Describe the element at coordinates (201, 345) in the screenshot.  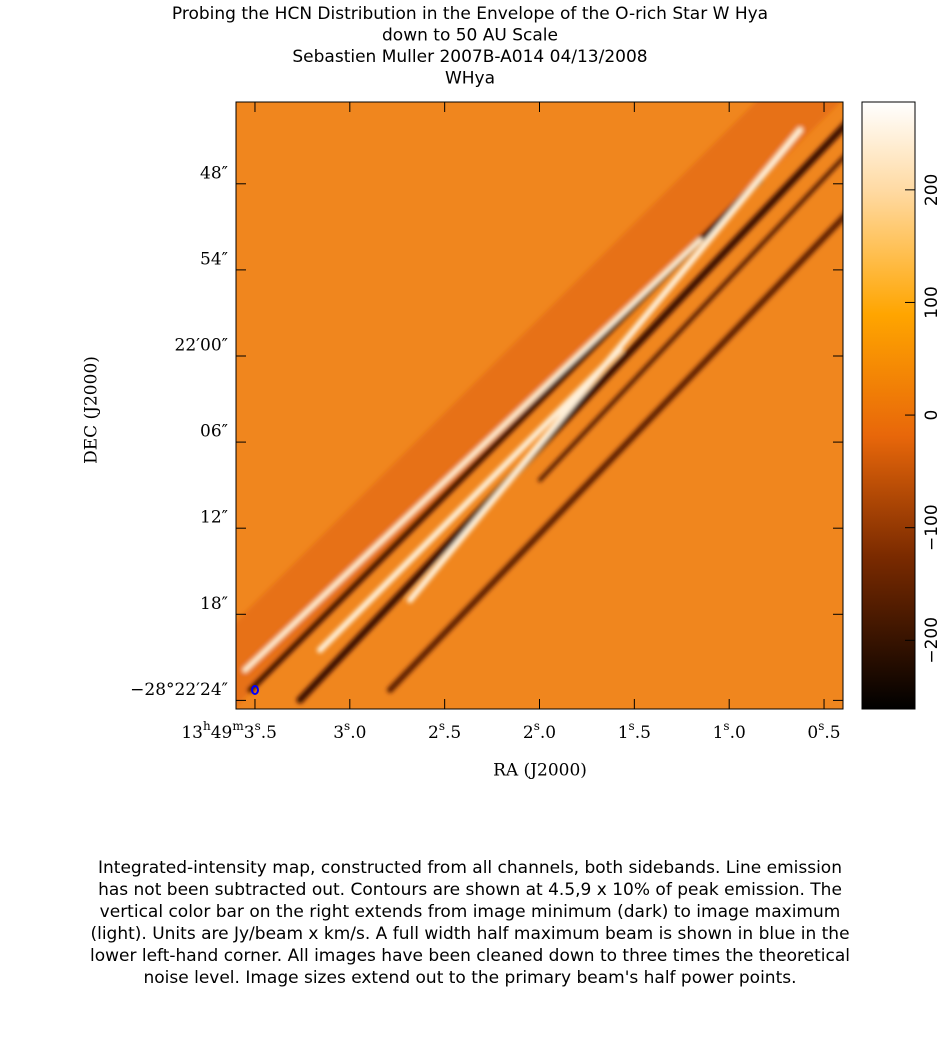
I see `y-tick-label: 22′00″` at that location.